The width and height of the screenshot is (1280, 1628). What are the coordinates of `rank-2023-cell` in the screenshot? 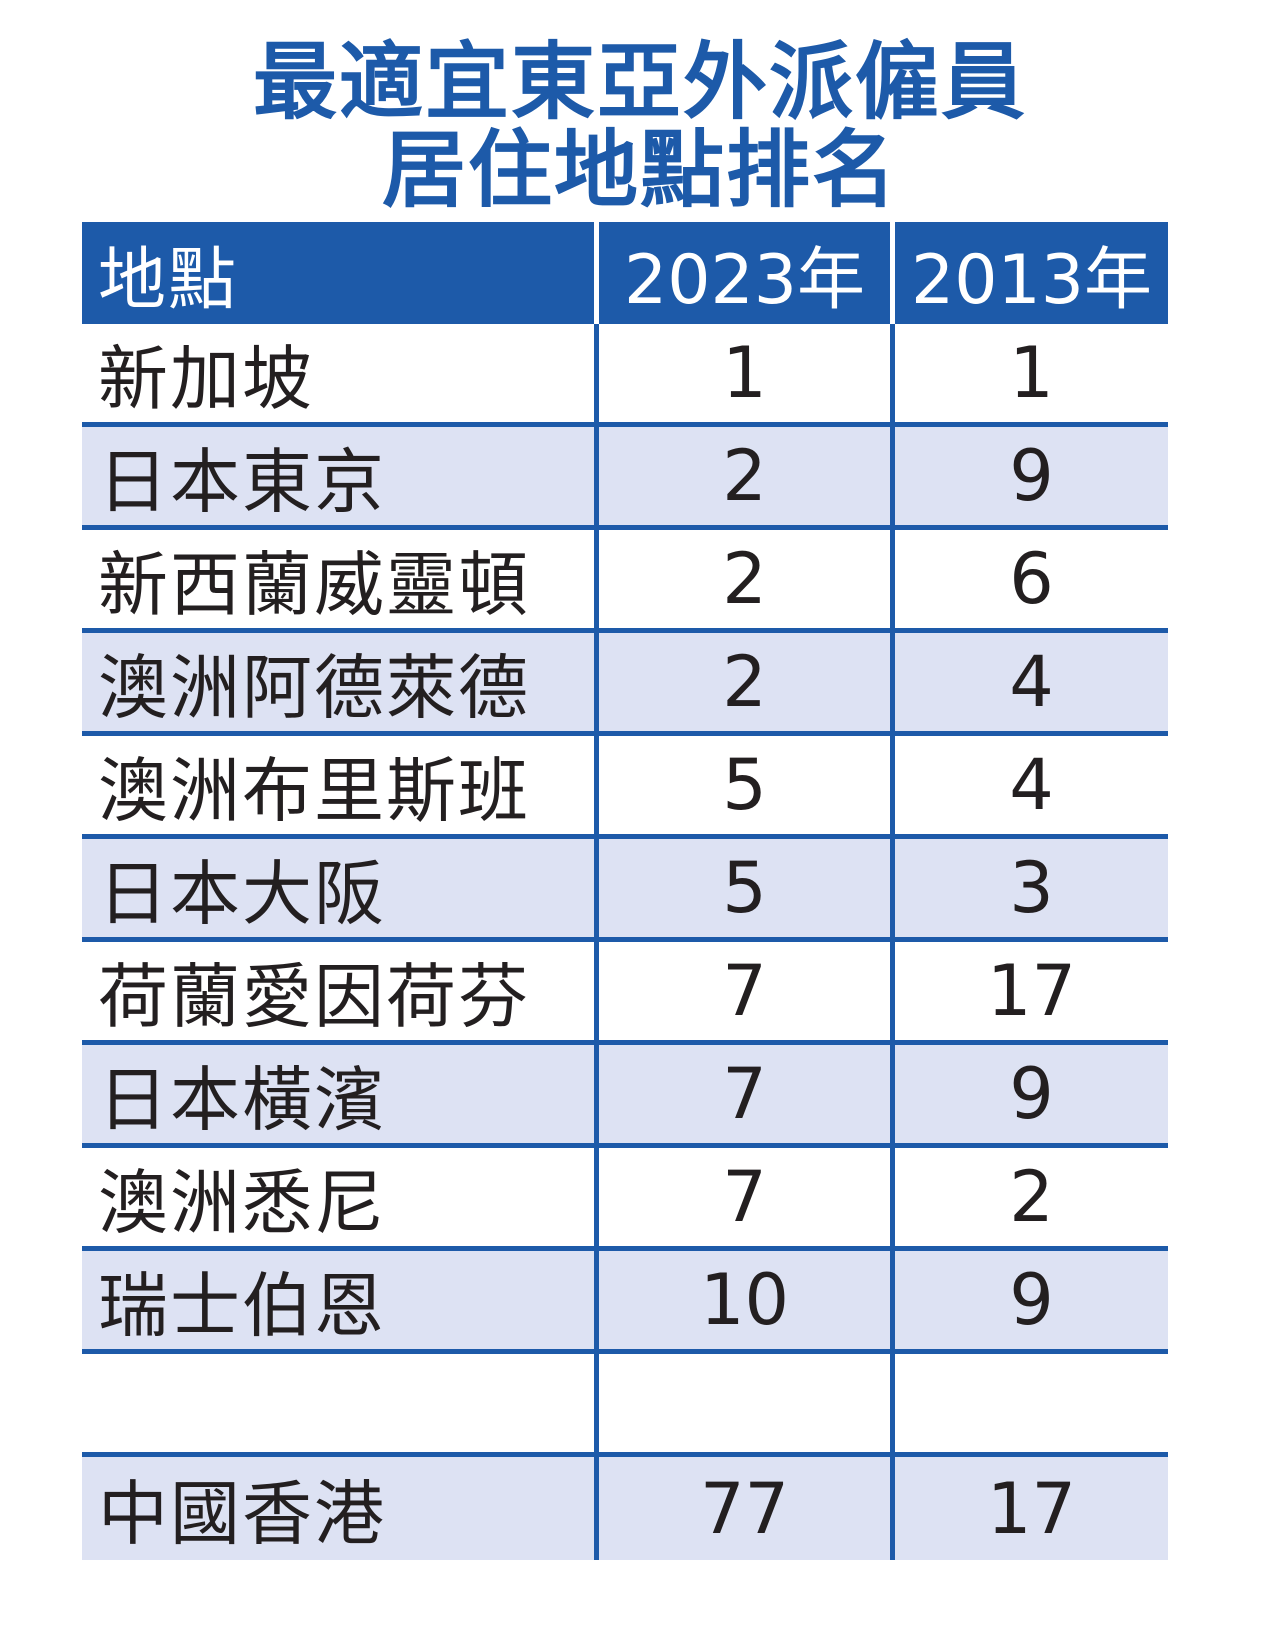 It's located at (742, 1403).